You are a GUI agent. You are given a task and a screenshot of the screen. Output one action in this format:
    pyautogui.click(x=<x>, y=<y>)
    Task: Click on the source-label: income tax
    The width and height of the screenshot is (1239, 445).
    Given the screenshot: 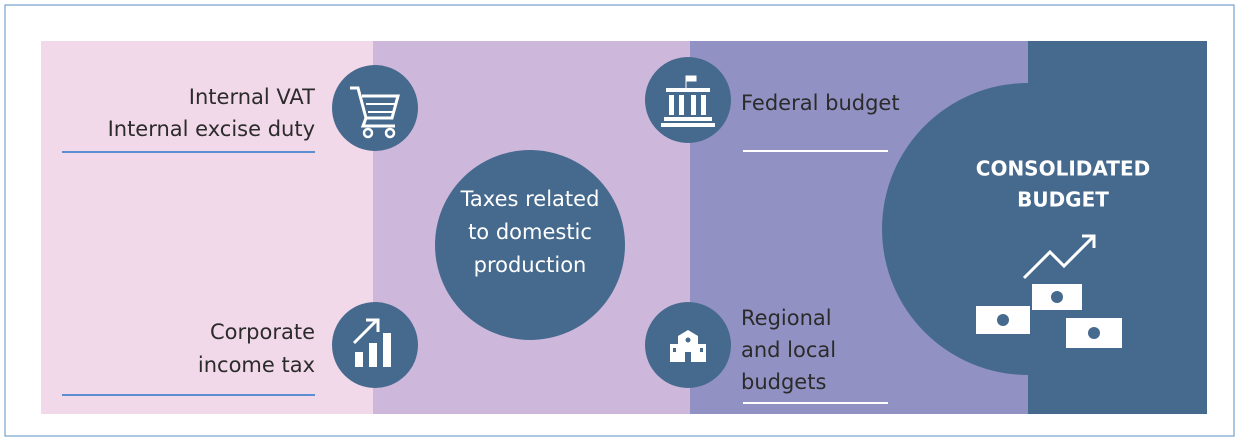 What is the action you would take?
    pyautogui.click(x=256, y=365)
    